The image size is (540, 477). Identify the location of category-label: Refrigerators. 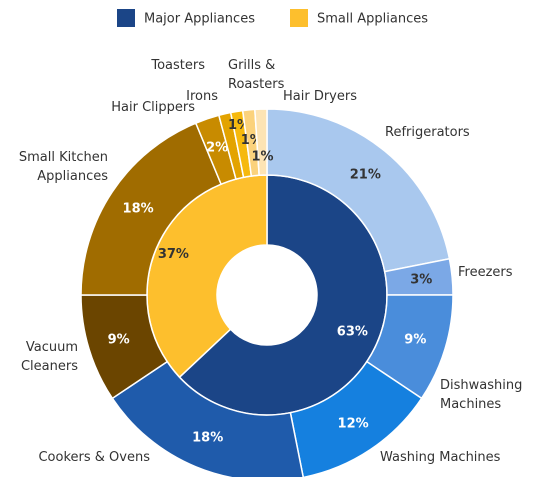
(427, 132).